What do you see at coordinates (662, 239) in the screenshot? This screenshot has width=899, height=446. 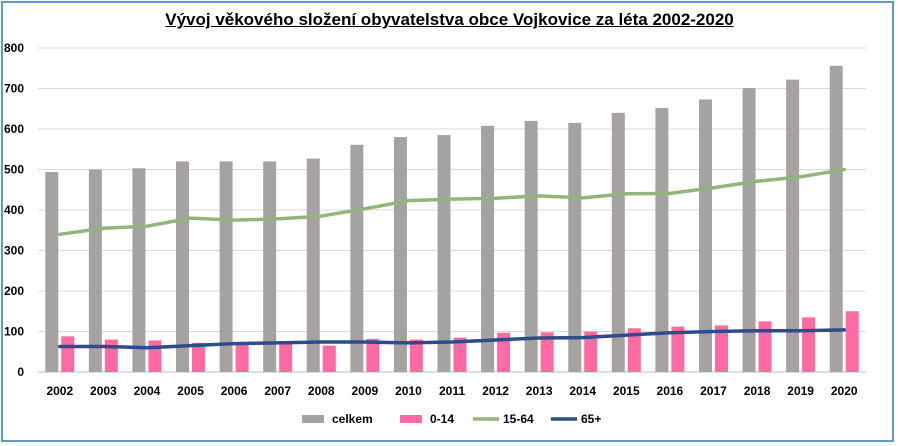 I see `bar-celkem-2016` at bounding box center [662, 239].